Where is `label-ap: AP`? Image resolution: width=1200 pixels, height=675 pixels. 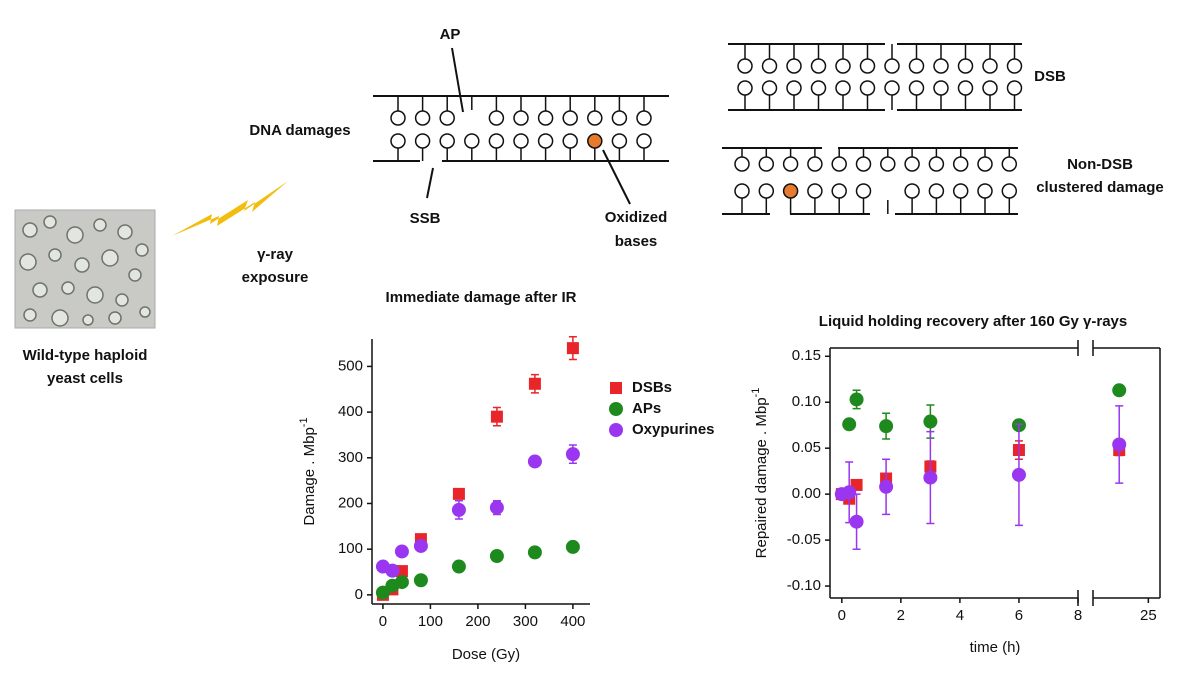
label-ap: AP is located at coordinates (450, 34).